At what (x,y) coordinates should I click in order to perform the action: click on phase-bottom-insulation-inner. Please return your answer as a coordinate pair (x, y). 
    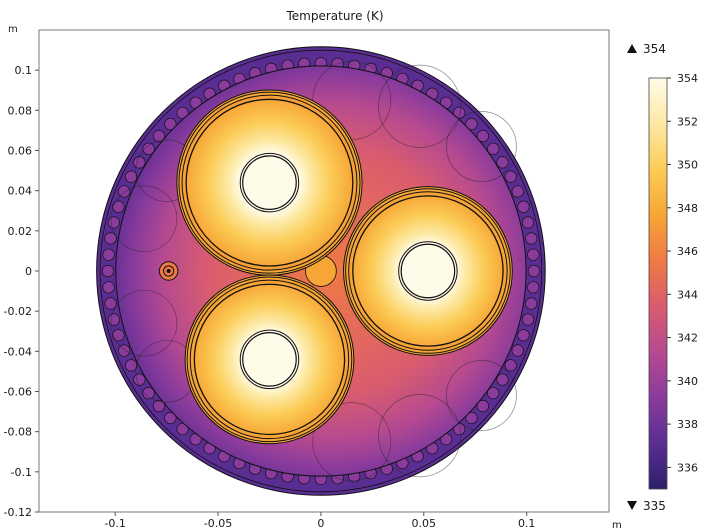
    Looking at the image, I should click on (269, 359).